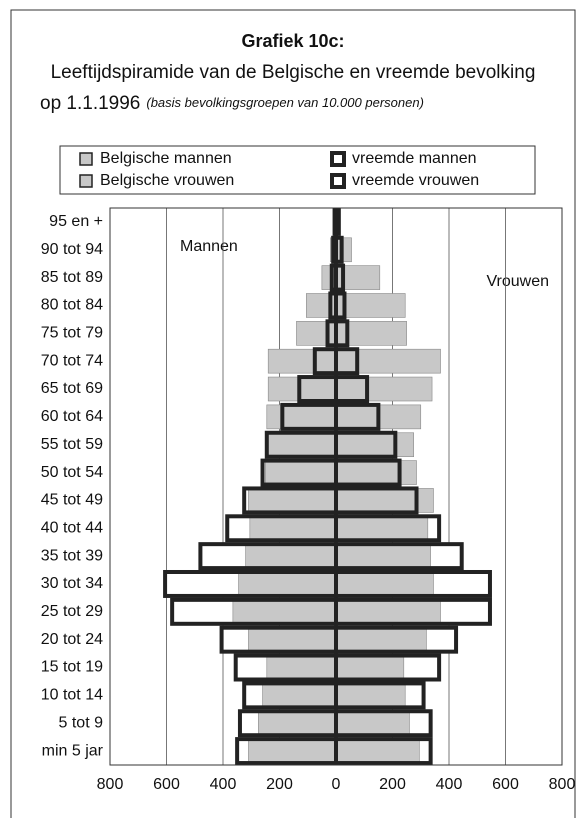 This screenshot has width=586, height=818. What do you see at coordinates (517, 281) in the screenshot?
I see `annotation: Vrouwen` at bounding box center [517, 281].